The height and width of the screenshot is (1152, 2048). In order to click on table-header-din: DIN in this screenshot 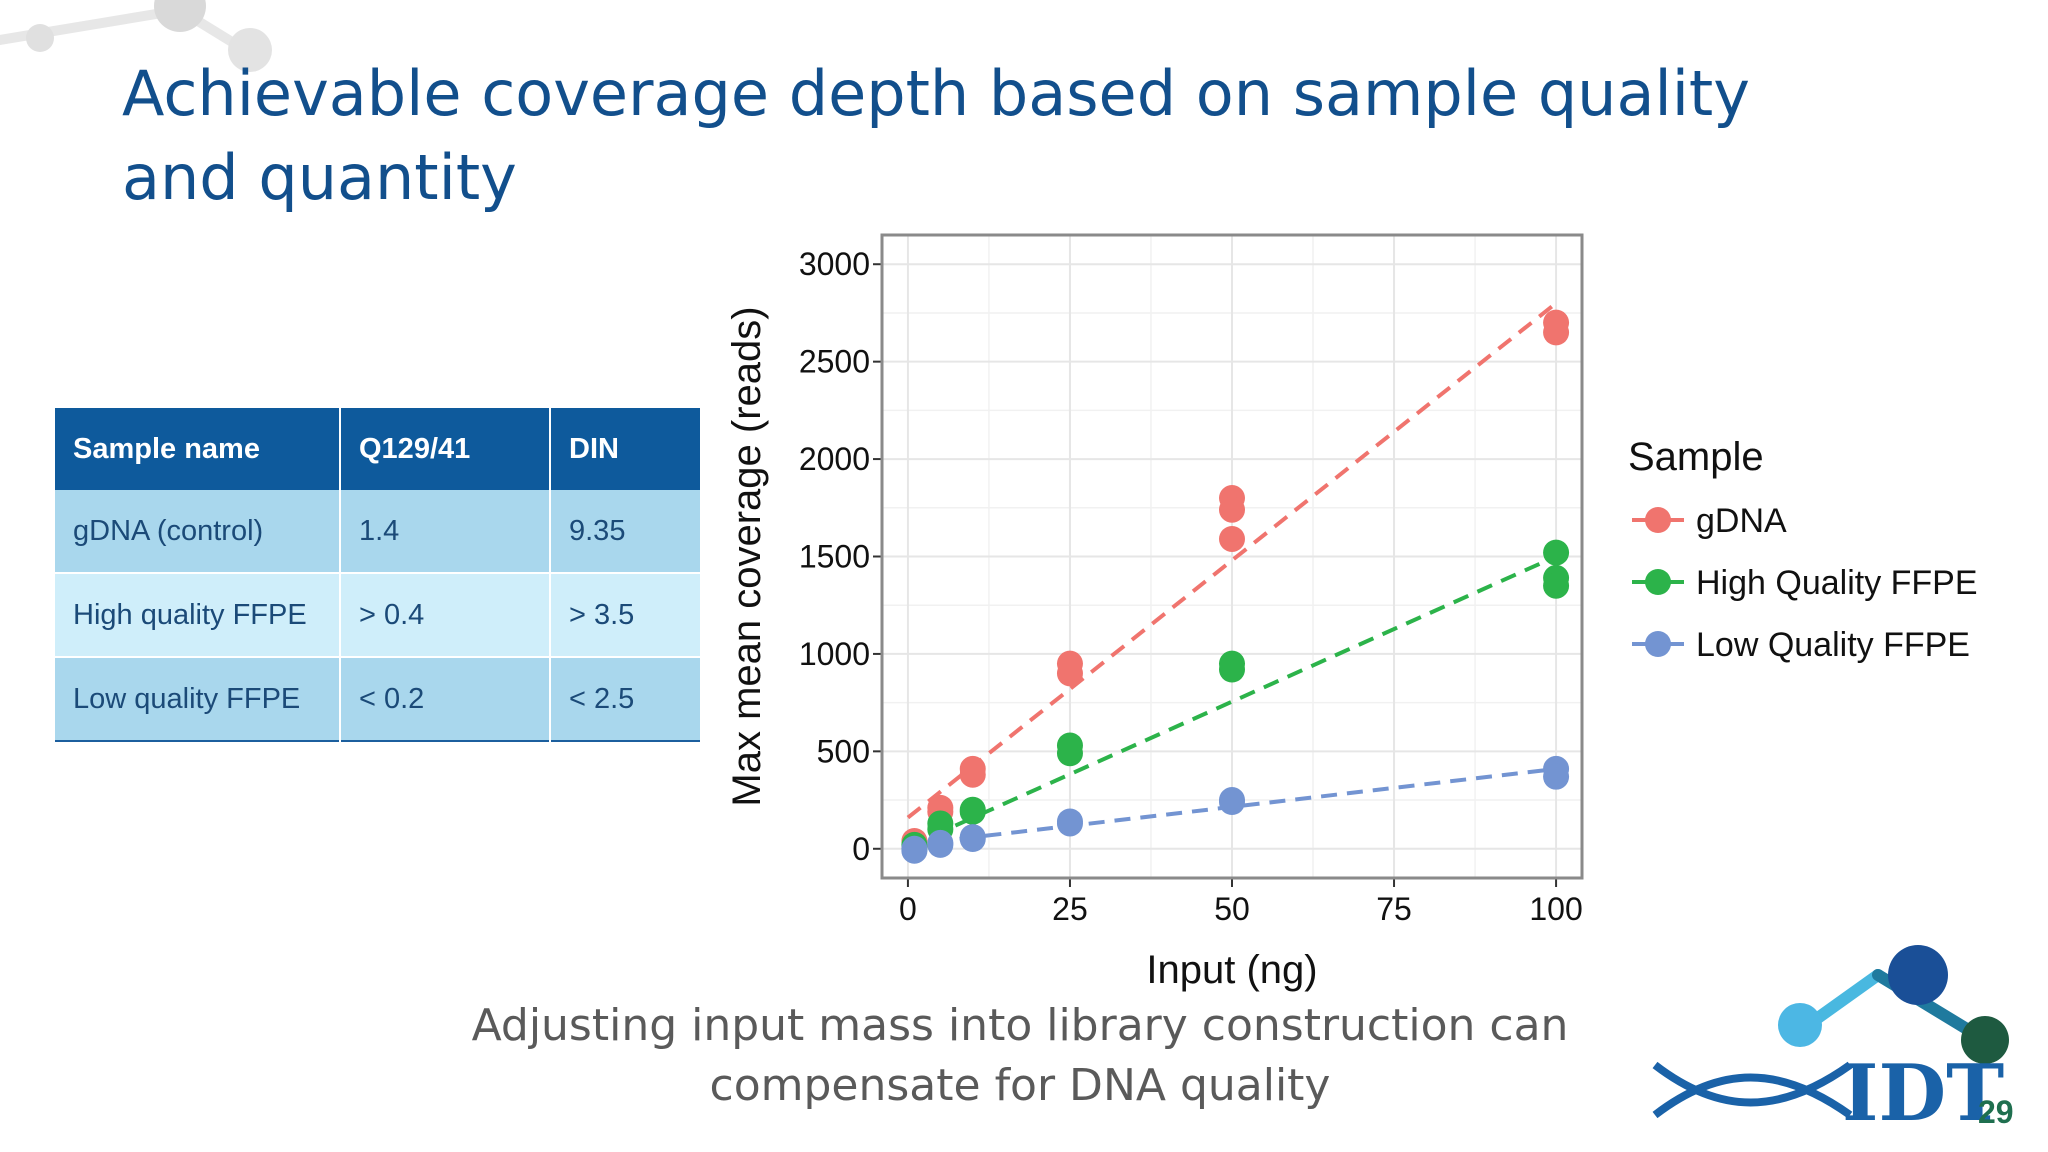, I will do `click(625, 449)`.